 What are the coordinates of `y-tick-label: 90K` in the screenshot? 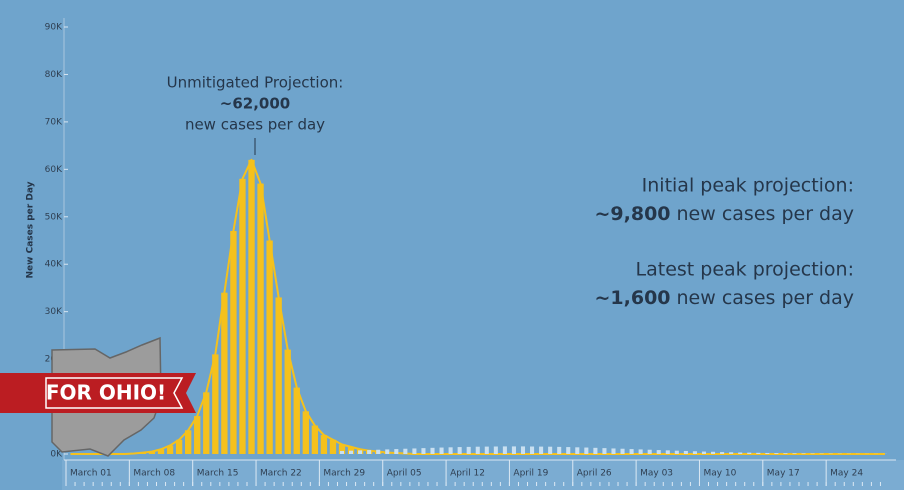 It's located at (54, 28).